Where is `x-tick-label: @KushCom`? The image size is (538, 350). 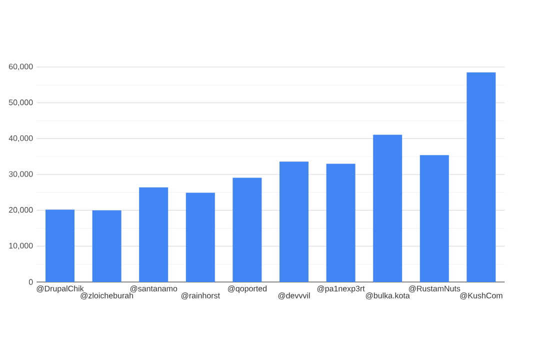
x-tick-label: @KushCom is located at coordinates (481, 296).